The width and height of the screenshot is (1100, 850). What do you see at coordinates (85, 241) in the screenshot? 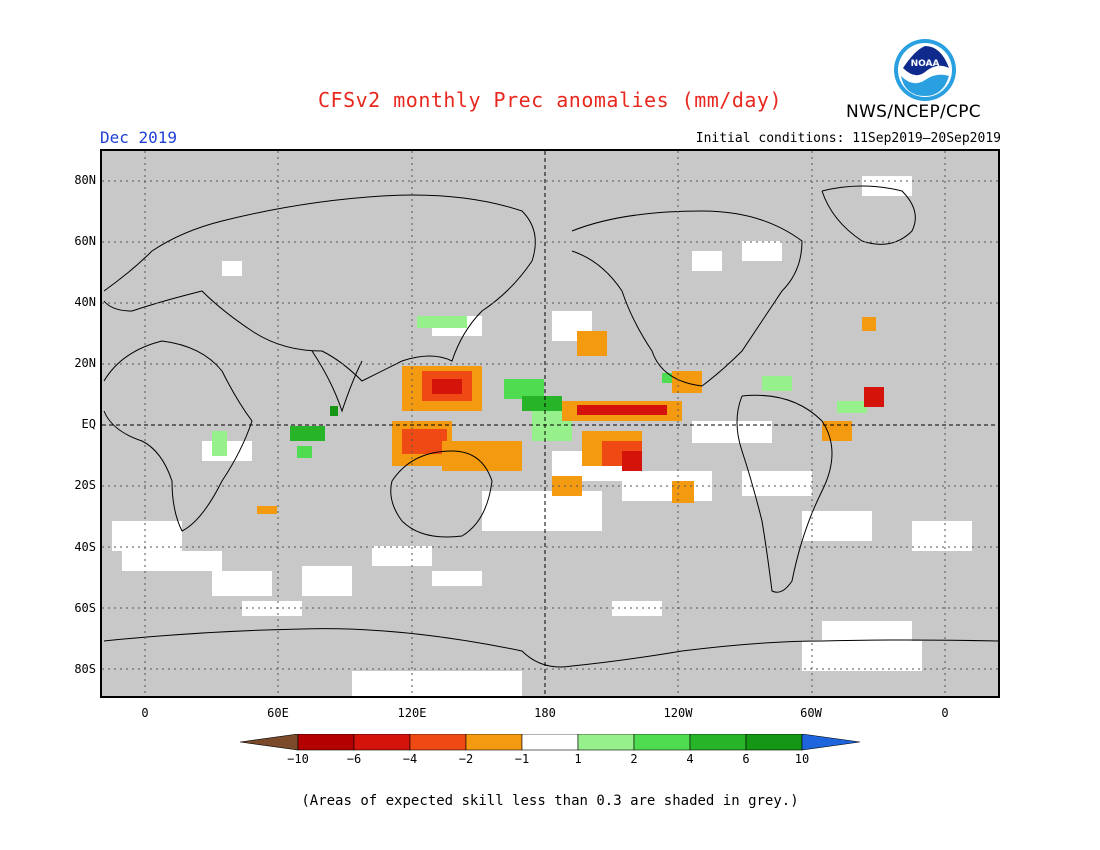
I see `lat-label-60n: 60N` at bounding box center [85, 241].